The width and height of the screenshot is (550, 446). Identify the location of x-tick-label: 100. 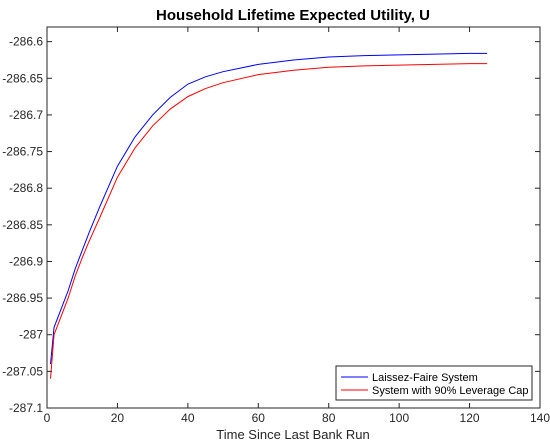
(399, 418).